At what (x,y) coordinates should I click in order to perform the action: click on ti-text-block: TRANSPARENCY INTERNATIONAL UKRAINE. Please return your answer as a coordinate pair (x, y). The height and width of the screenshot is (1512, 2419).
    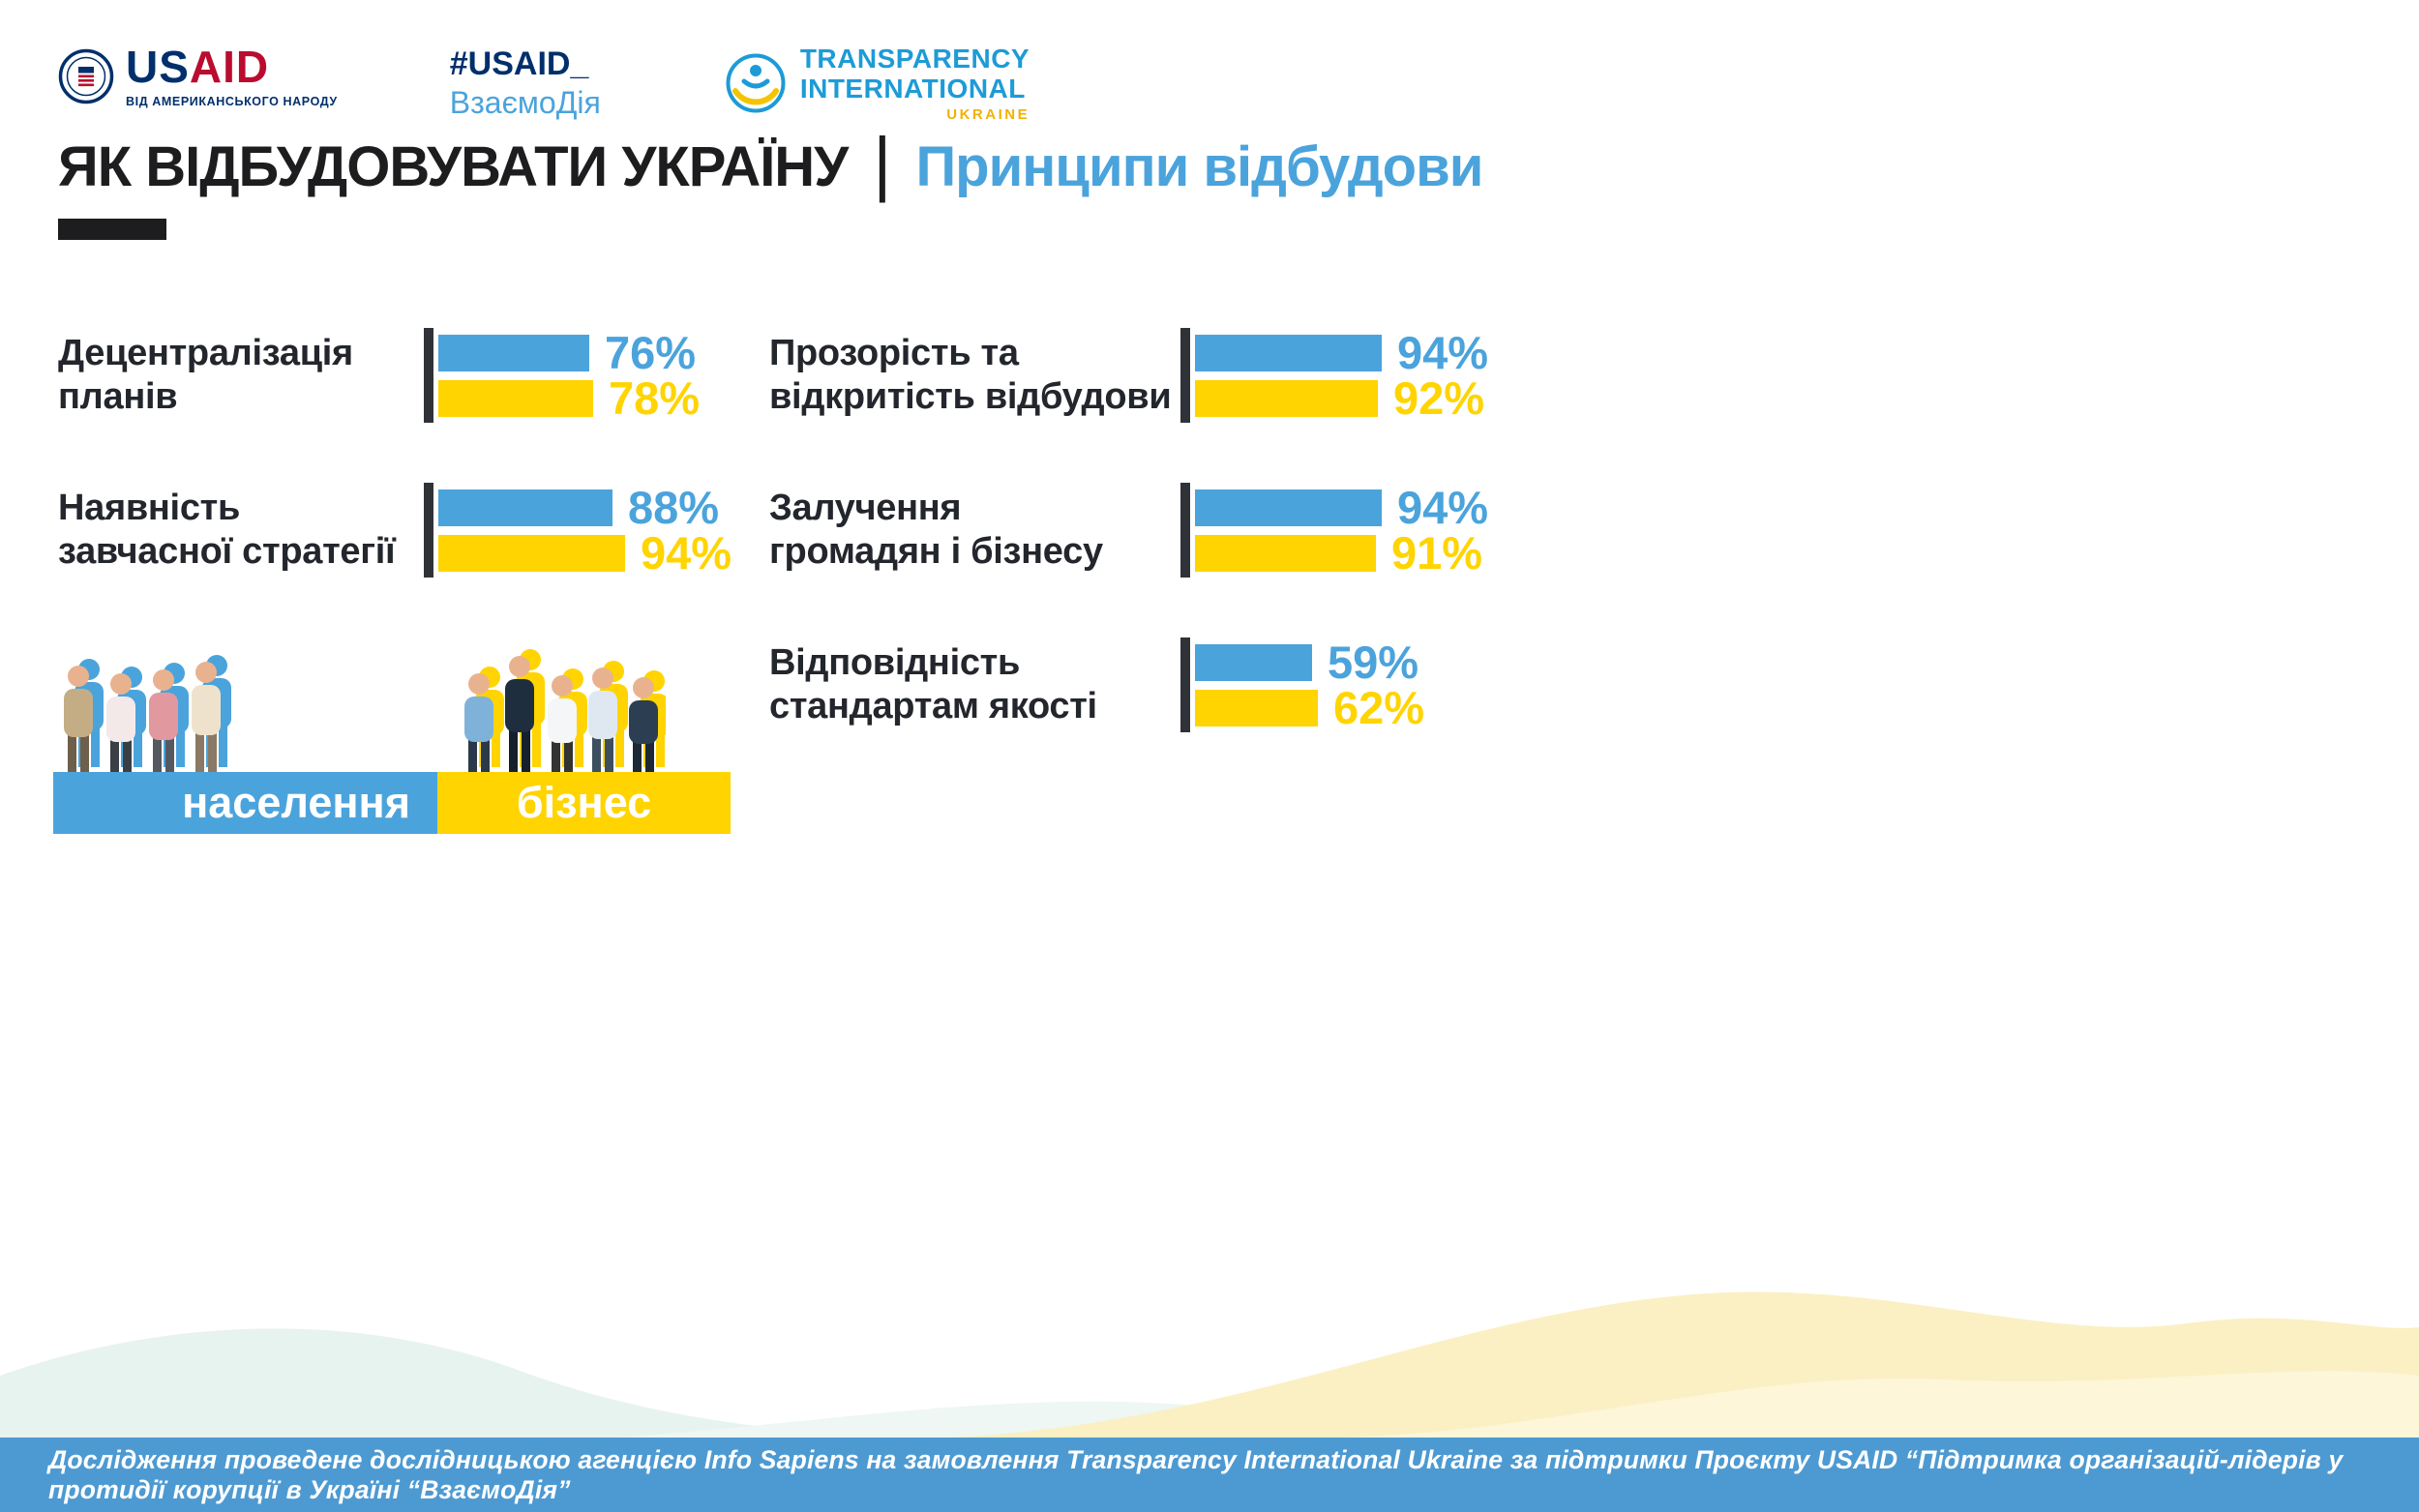
    Looking at the image, I should click on (915, 84).